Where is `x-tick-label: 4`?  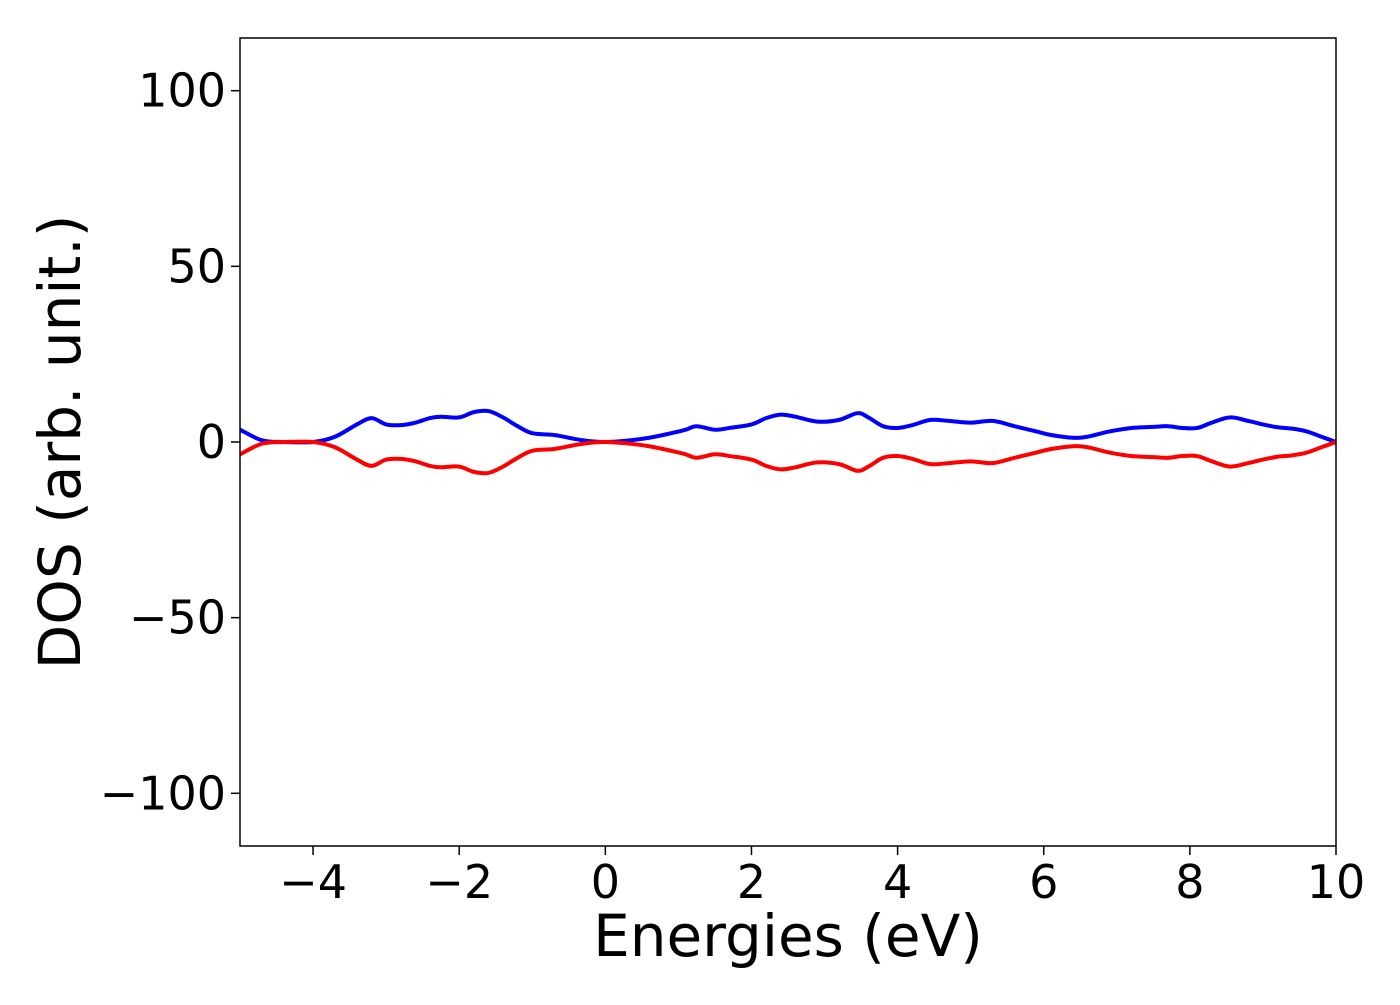
x-tick-label: 4 is located at coordinates (897, 882).